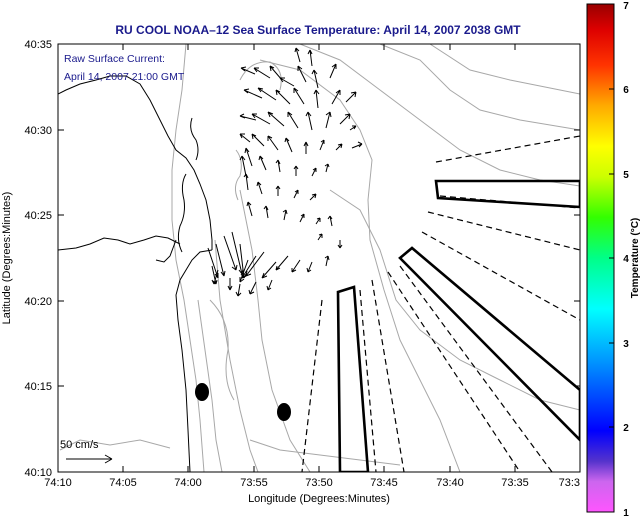 This screenshot has width=644, height=518. What do you see at coordinates (569, 483) in the screenshot?
I see `x-tick-label: 73:3` at bounding box center [569, 483].